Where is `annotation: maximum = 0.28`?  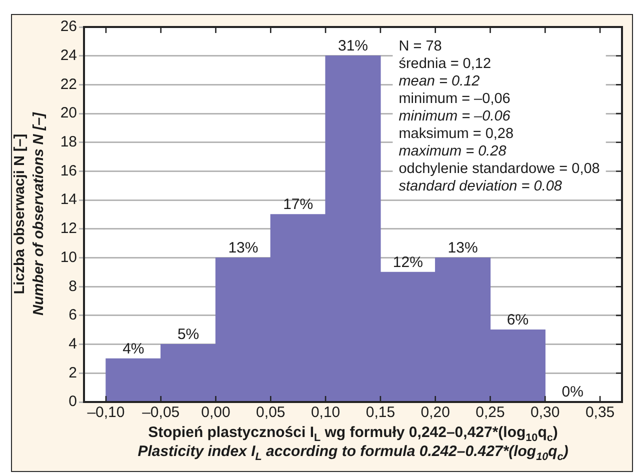
annotation: maximum = 0.28 is located at coordinates (452, 151).